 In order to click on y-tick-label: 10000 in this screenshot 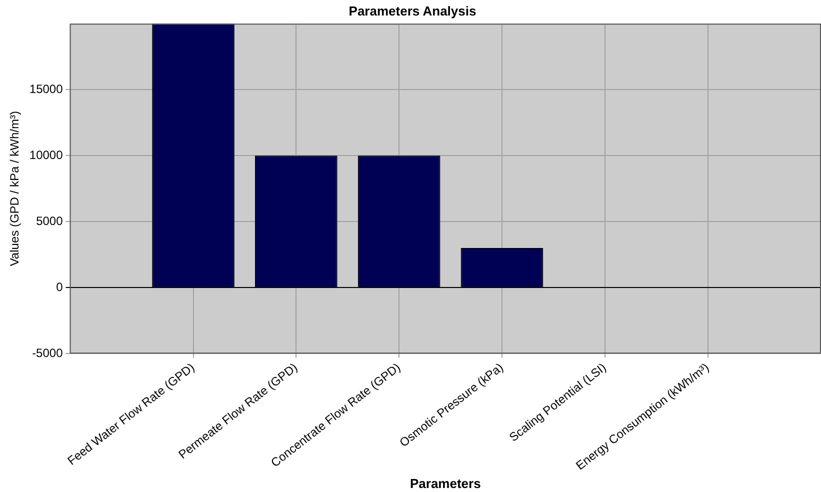, I will do `click(46, 155)`.